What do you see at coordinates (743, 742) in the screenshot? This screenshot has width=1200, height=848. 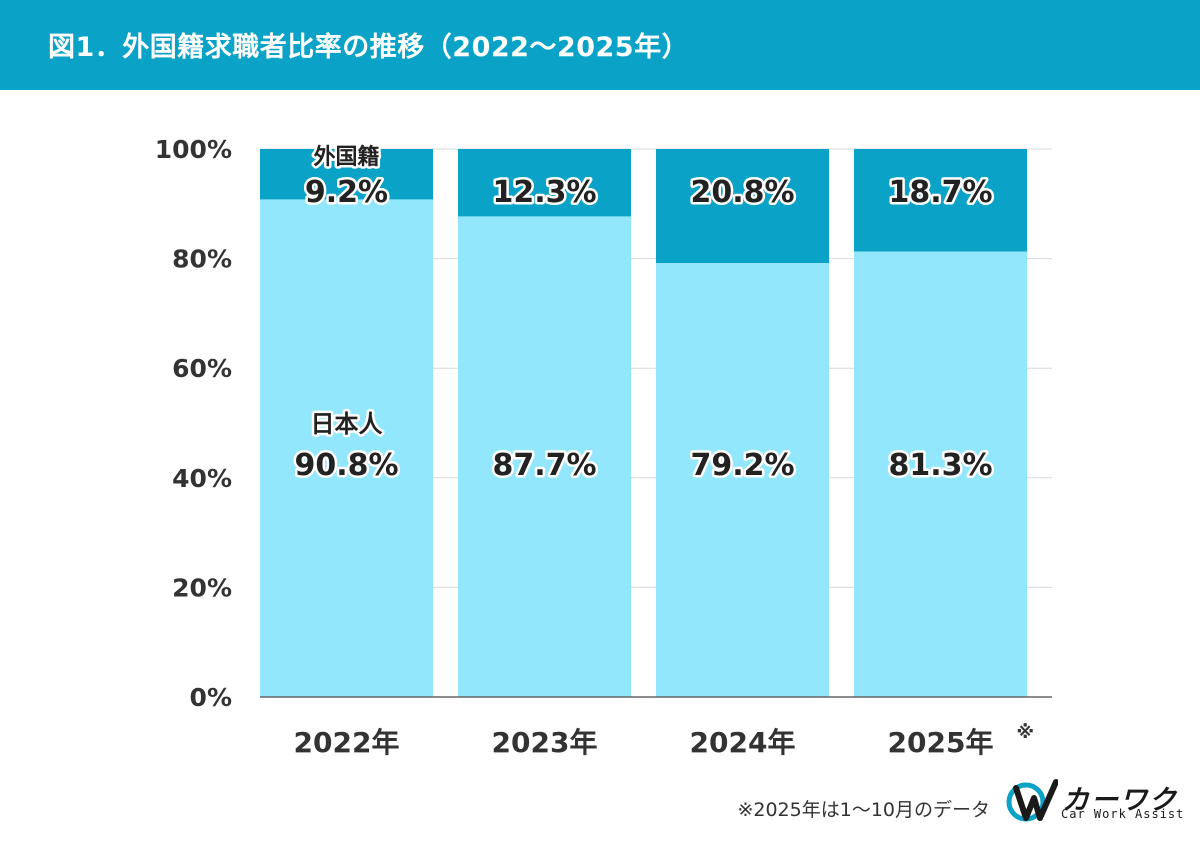 I see `x-tick-label: 2024年` at bounding box center [743, 742].